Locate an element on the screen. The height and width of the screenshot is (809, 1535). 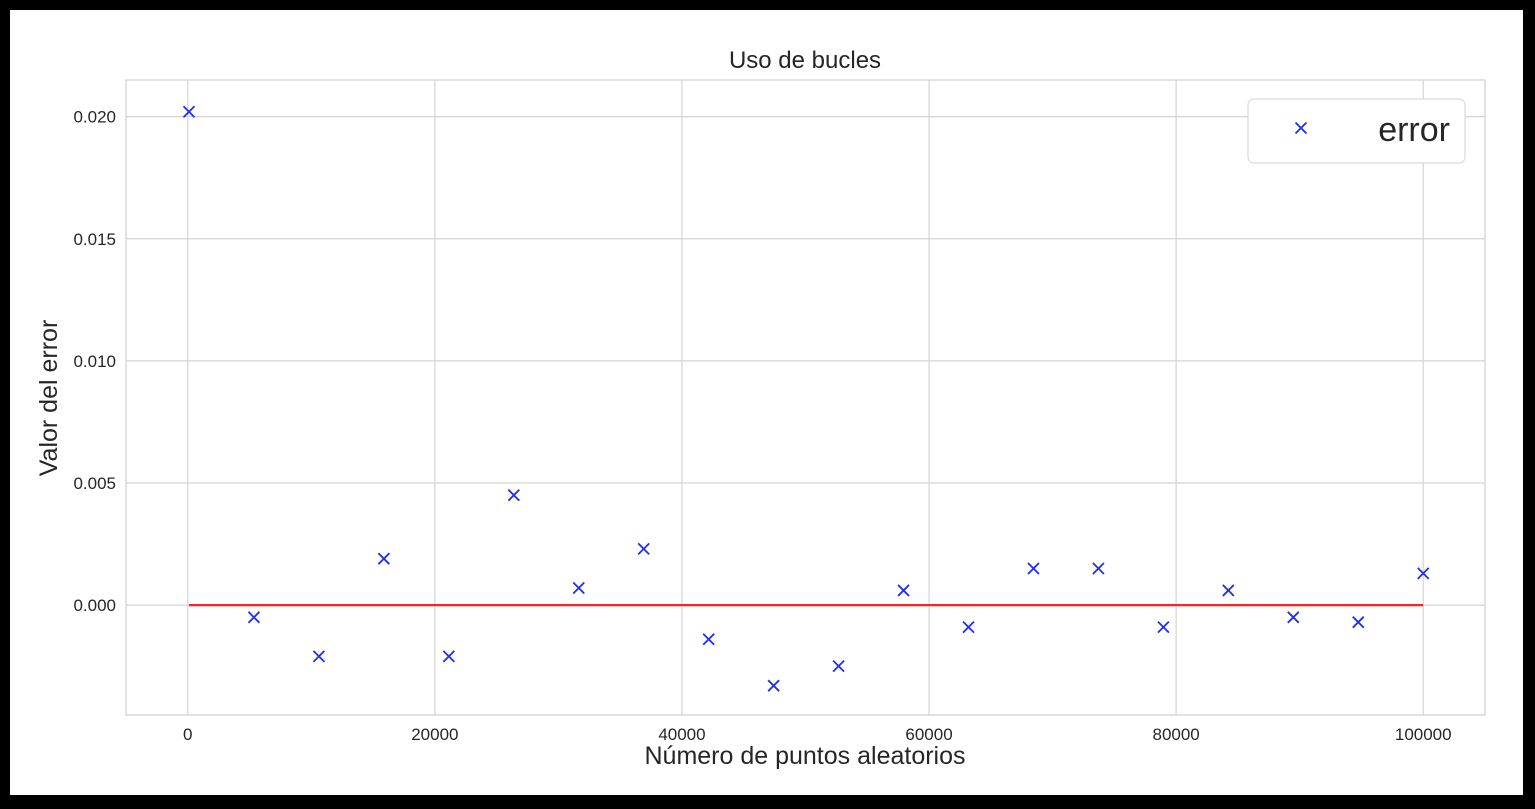
legend: error is located at coordinates (1356, 131).